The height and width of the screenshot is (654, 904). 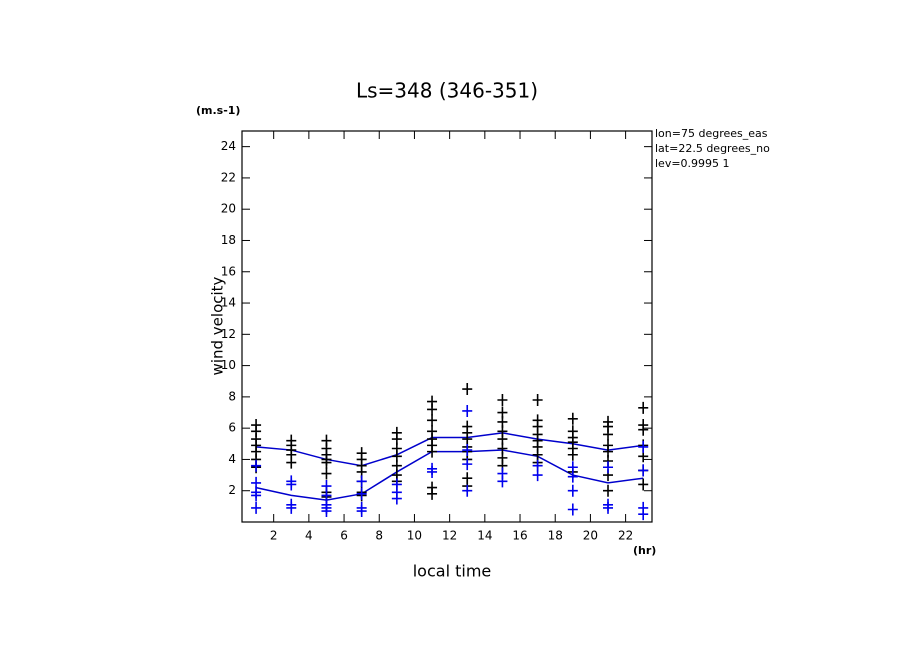 What do you see at coordinates (218, 325) in the screenshot?
I see `y-axis-label: wind velocity` at bounding box center [218, 325].